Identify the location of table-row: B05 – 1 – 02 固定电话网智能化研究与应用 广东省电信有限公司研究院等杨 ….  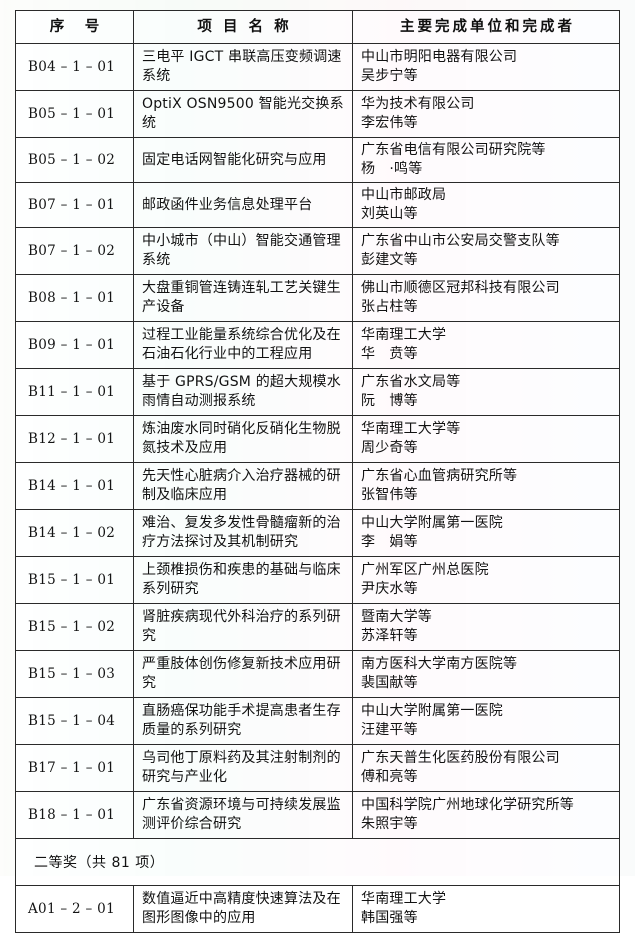
(317, 160).